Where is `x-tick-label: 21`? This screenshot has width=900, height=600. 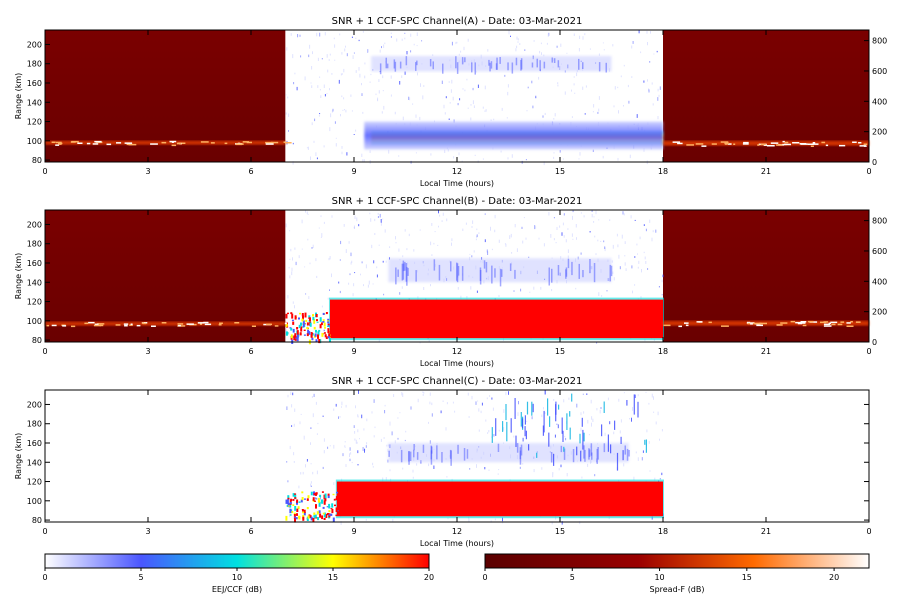 x-tick-label: 21 is located at coordinates (766, 531).